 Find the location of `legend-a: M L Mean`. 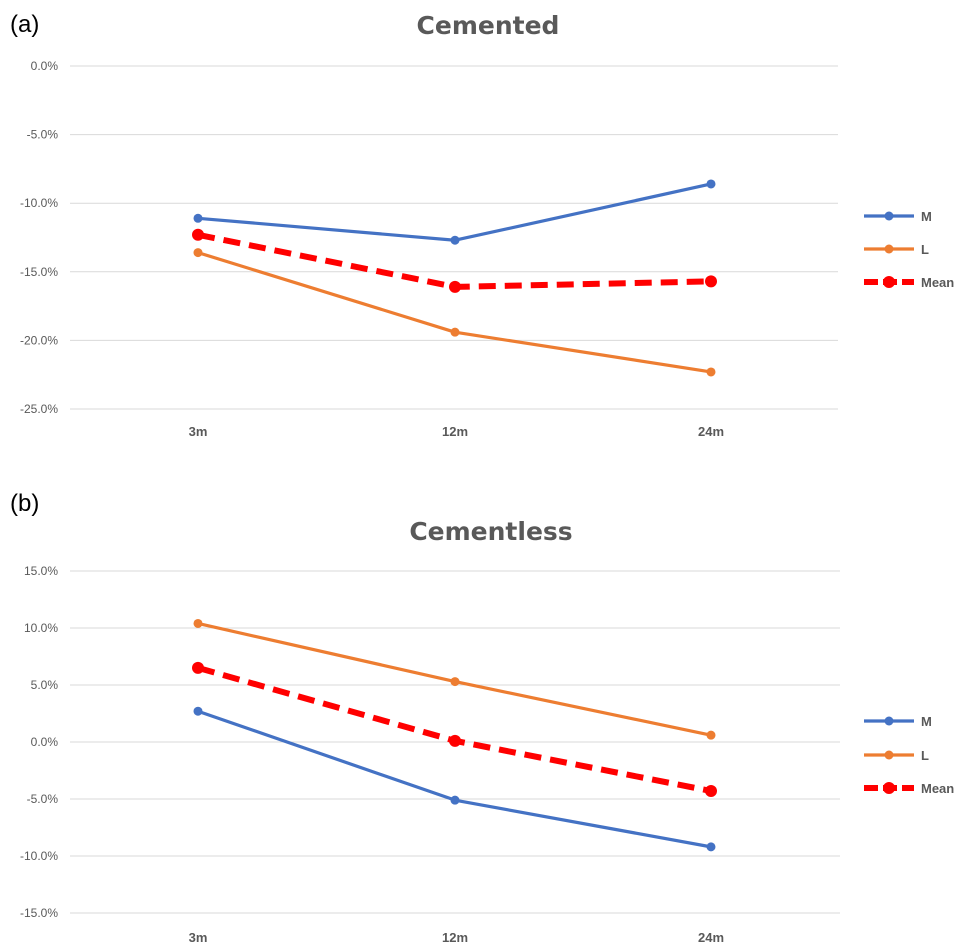

legend-a: M L Mean is located at coordinates (909, 249).